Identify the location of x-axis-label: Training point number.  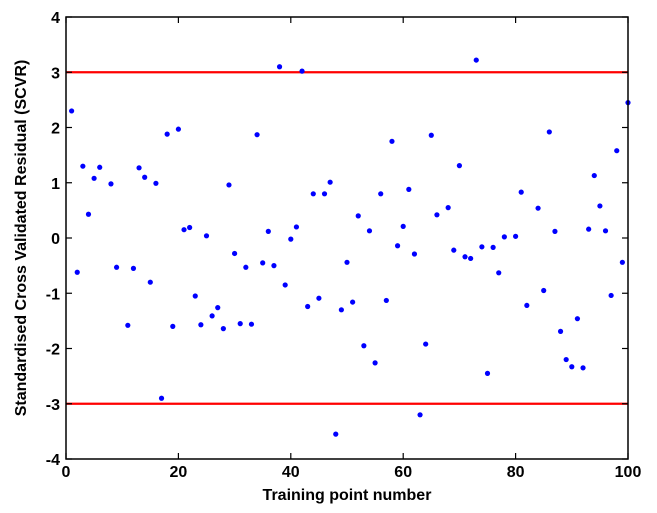
(347, 495).